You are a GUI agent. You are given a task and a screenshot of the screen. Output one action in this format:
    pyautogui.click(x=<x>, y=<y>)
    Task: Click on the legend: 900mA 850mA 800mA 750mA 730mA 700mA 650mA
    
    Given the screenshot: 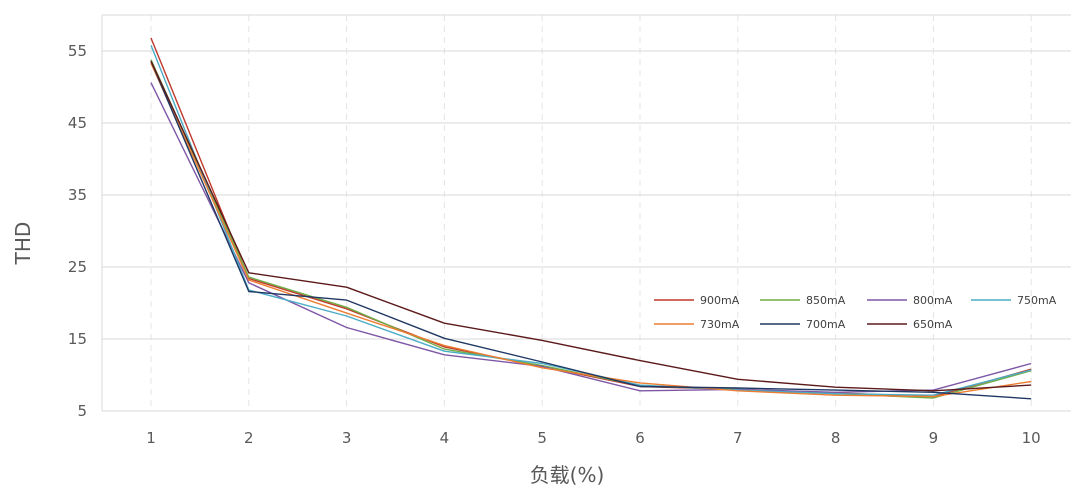 What is the action you would take?
    pyautogui.click(x=855, y=312)
    